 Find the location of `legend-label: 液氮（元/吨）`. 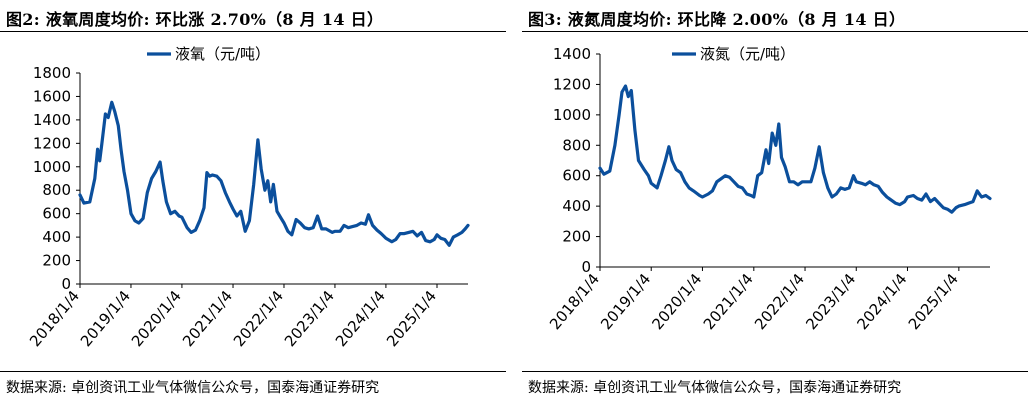

legend-label: 液氮（元/吨） is located at coordinates (747, 54).